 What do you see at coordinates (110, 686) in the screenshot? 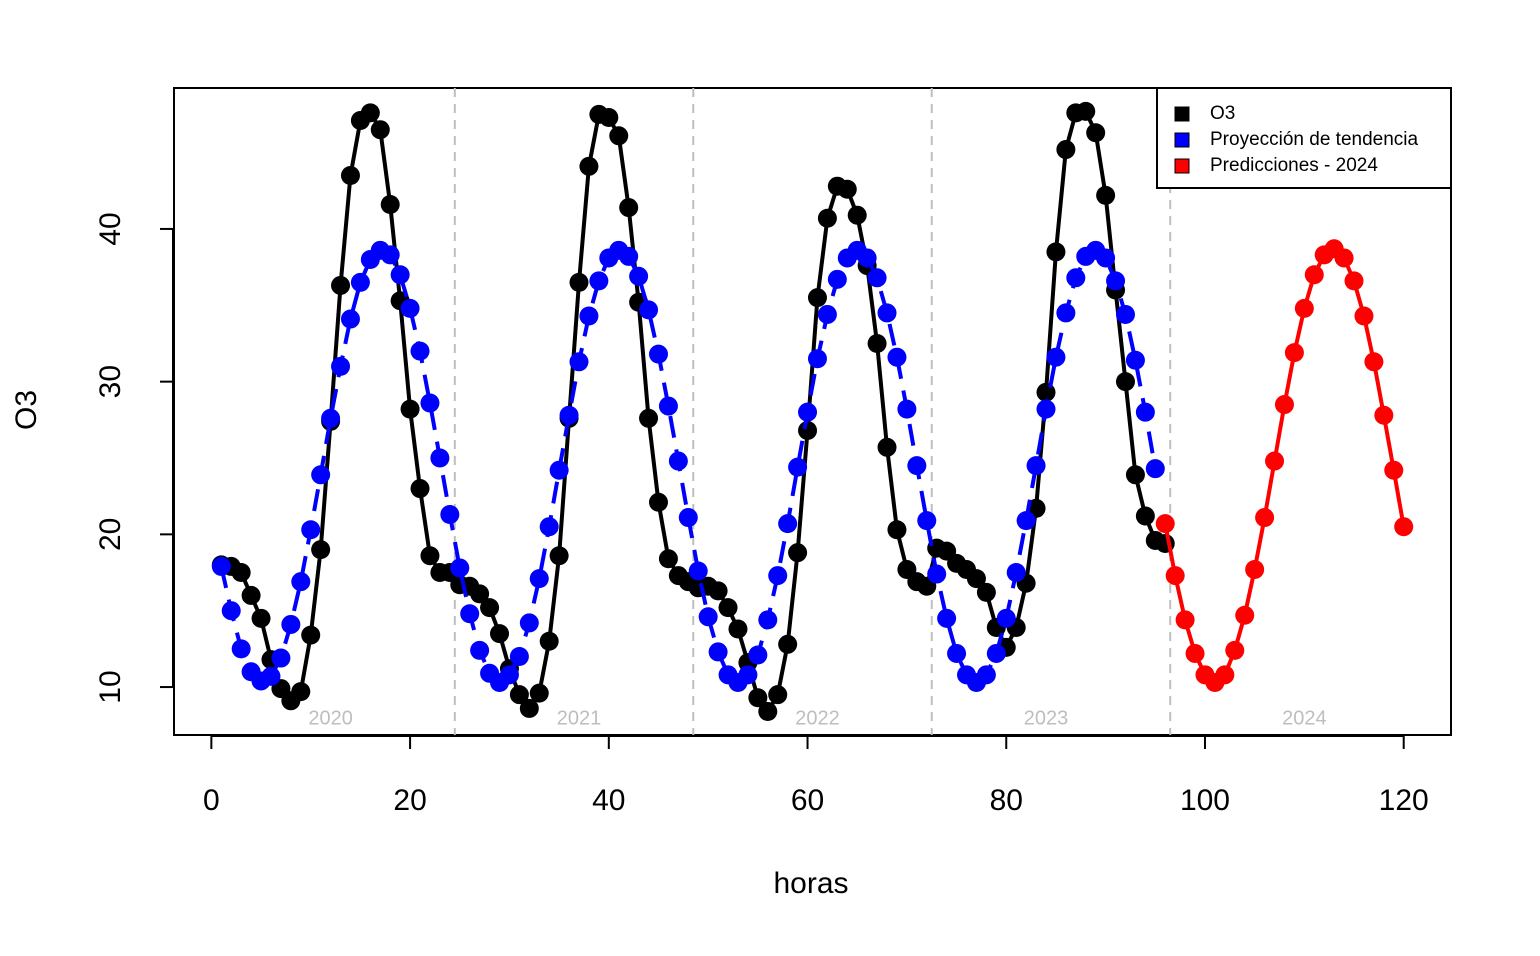
I see `y-tick-label: 10` at bounding box center [110, 686].